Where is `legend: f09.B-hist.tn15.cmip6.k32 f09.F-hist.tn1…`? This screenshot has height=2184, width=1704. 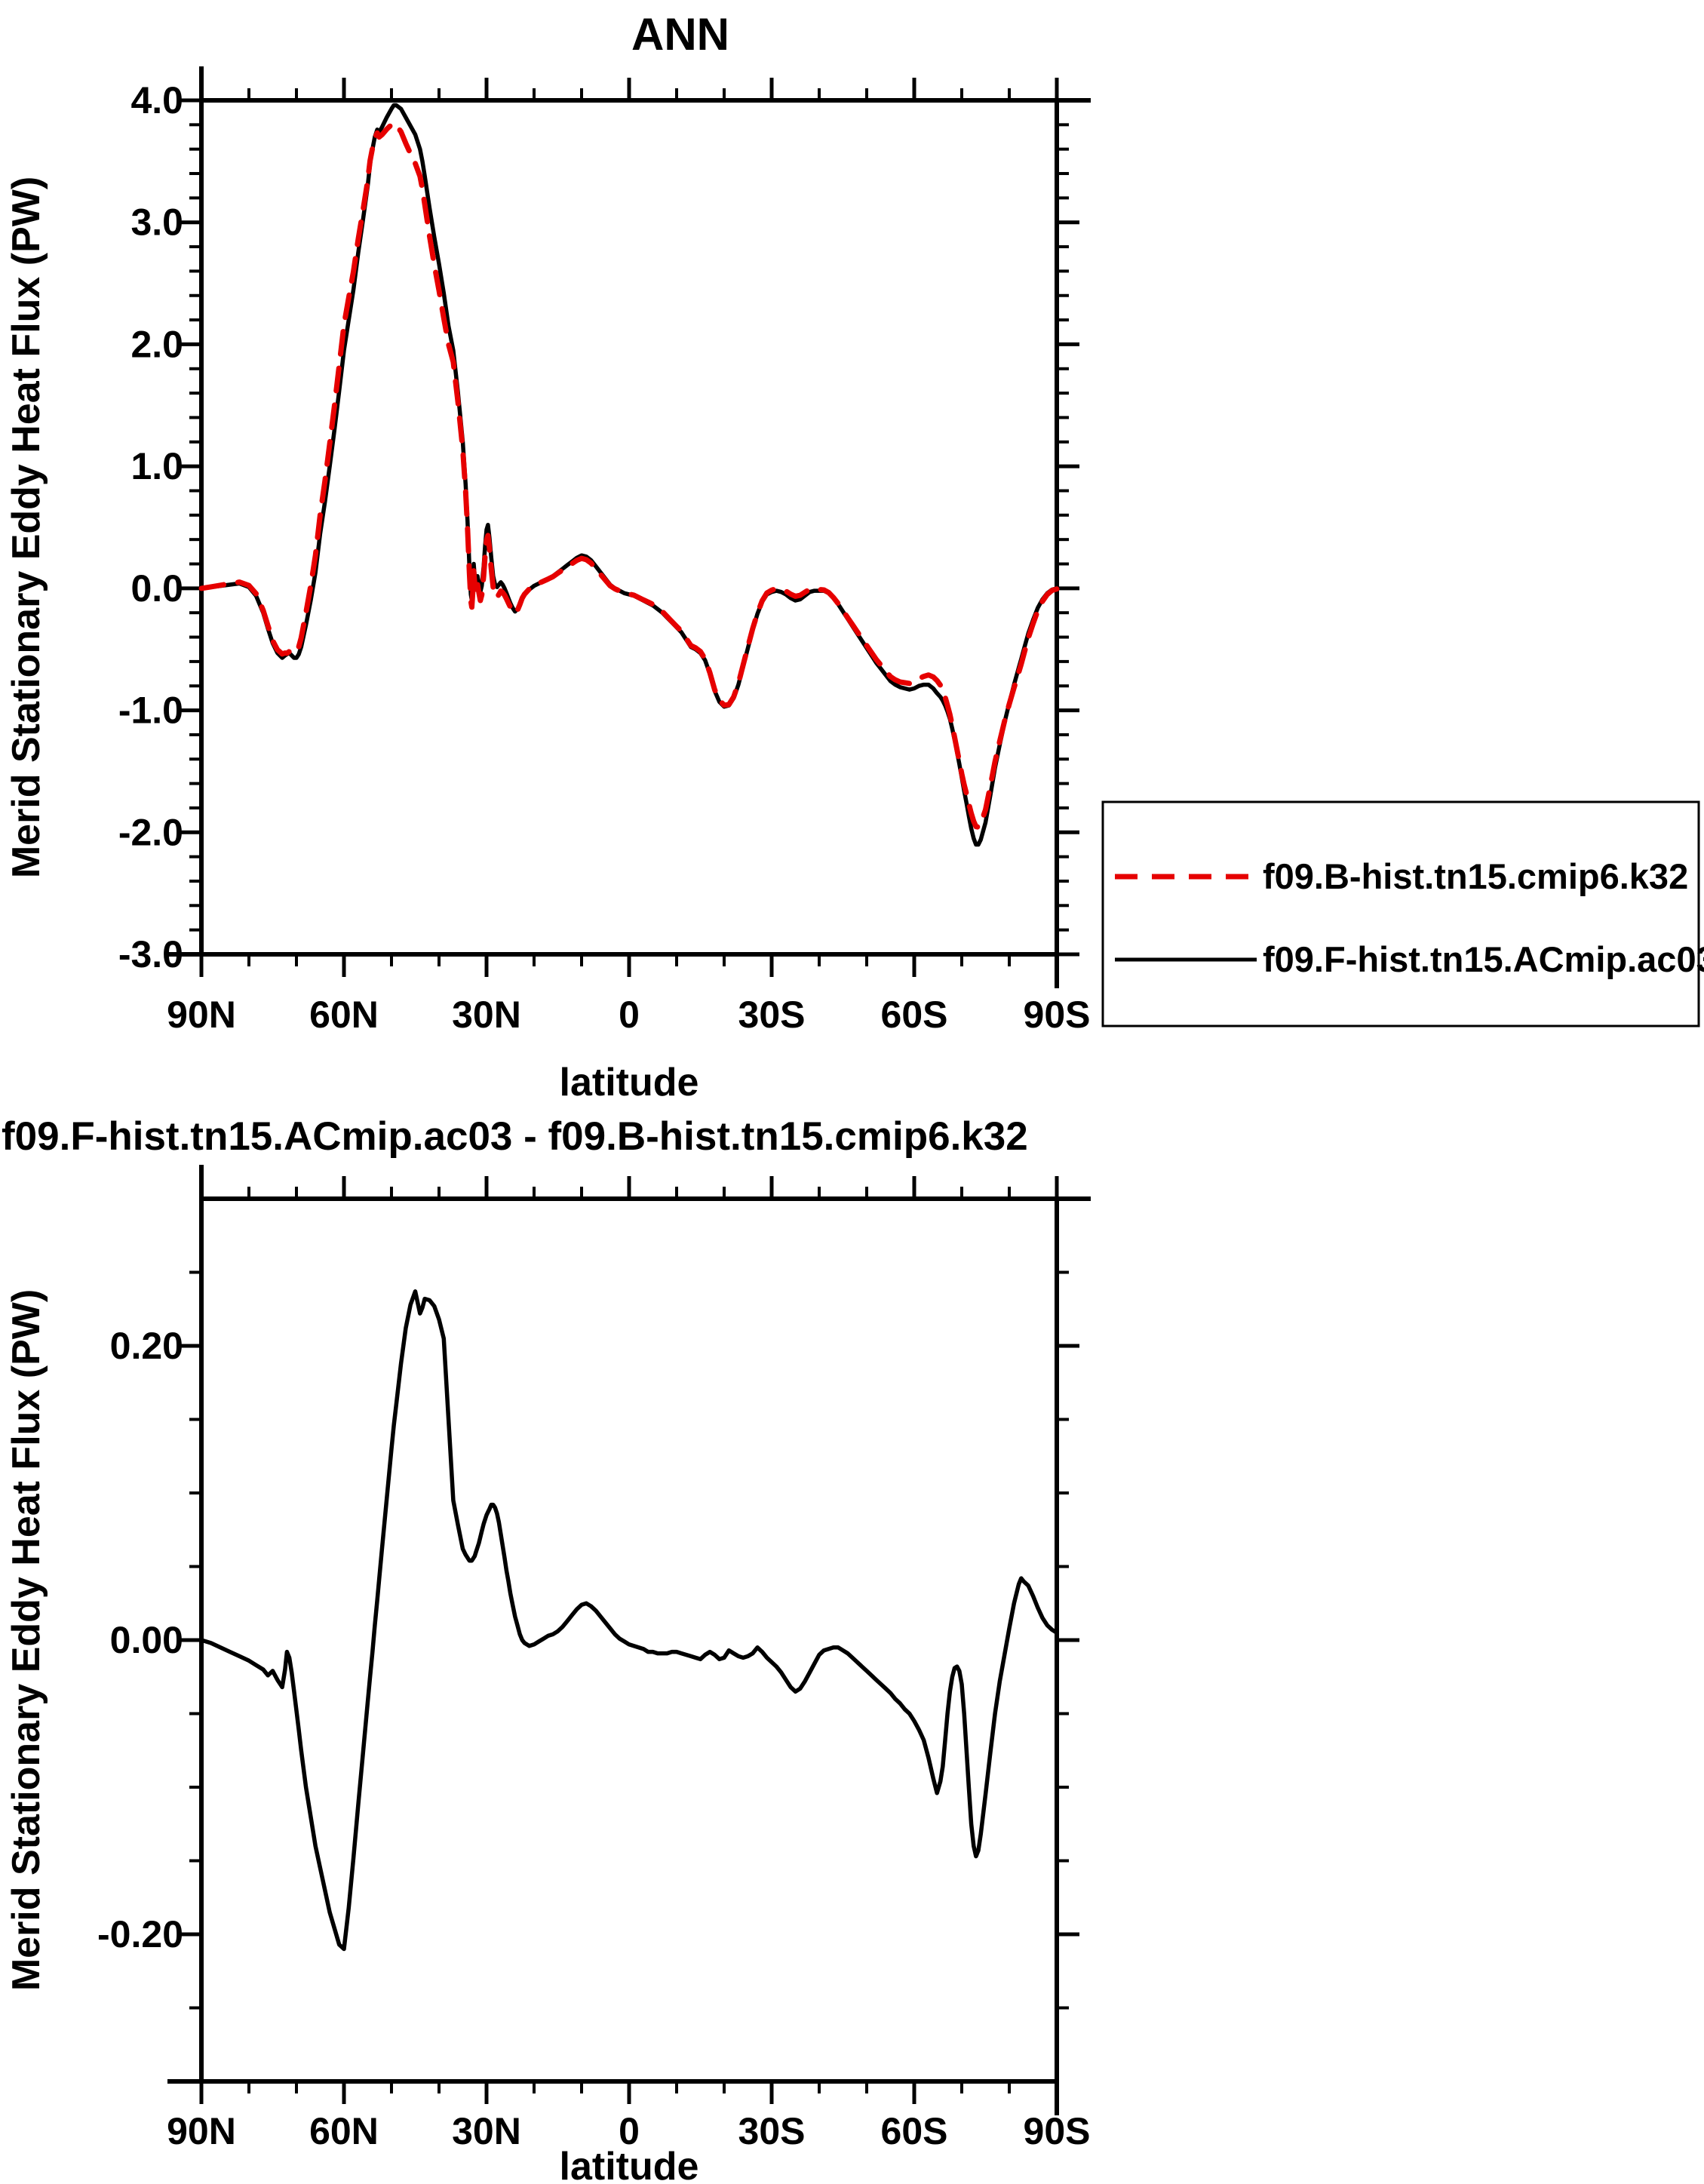 legend: f09.B-hist.tn15.cmip6.k32 f09.F-hist.tn1… is located at coordinates (1402, 914).